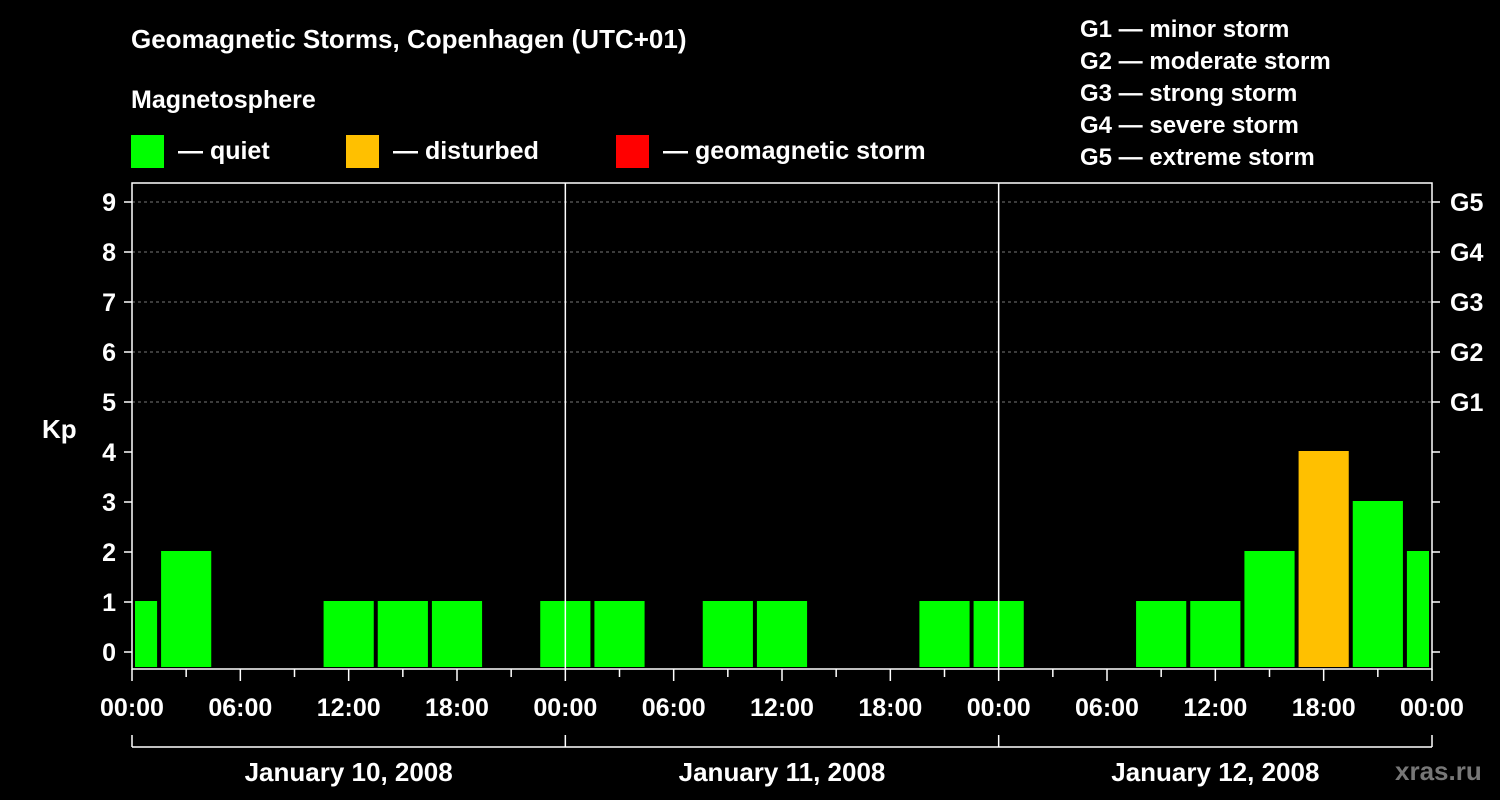  Describe the element at coordinates (109, 503) in the screenshot. I see `y-tick-label: 3` at that location.